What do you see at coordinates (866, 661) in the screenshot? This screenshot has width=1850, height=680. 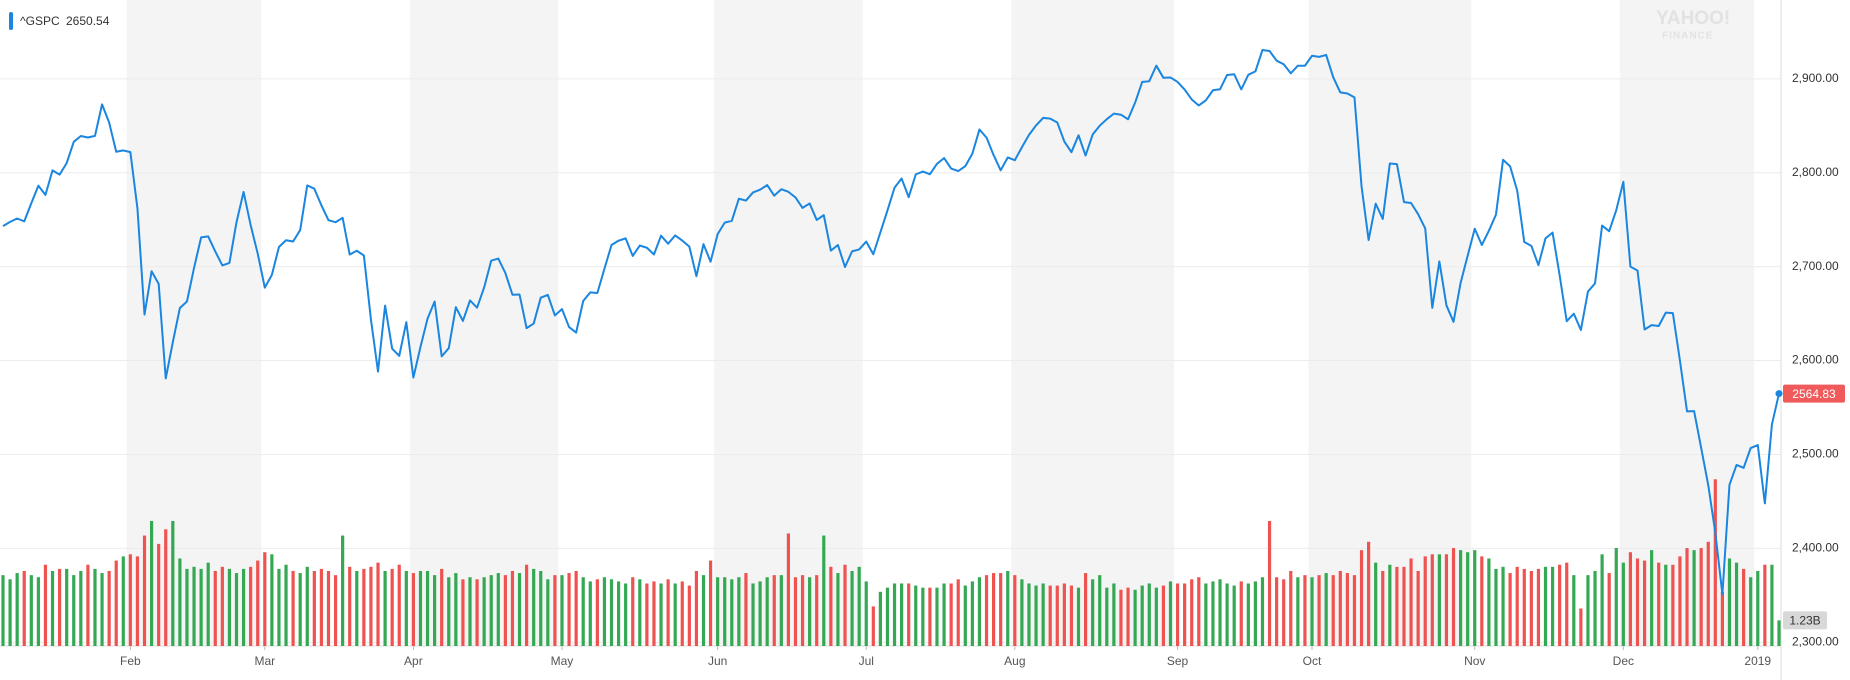 I see `x-tick-label: Jul` at bounding box center [866, 661].